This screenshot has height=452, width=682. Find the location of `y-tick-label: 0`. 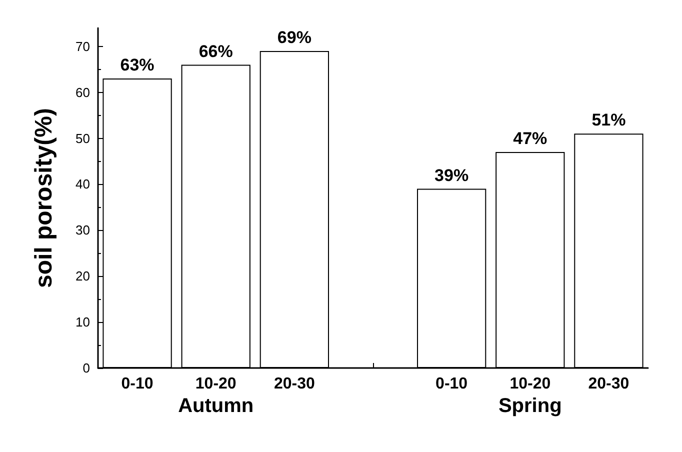

y-tick-label: 0 is located at coordinates (86, 368).